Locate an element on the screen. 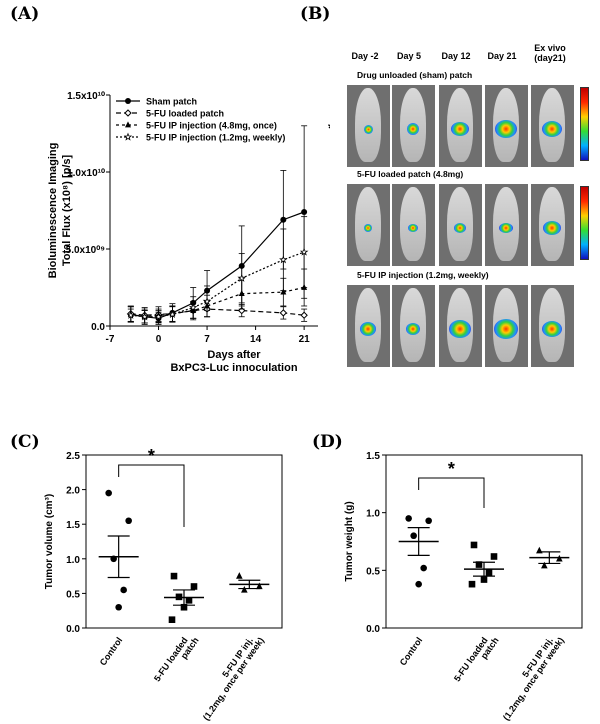 The height and width of the screenshot is (724, 600). y-axis-label: Total Flux (x10⁸) [p/s] is located at coordinates (67, 210).